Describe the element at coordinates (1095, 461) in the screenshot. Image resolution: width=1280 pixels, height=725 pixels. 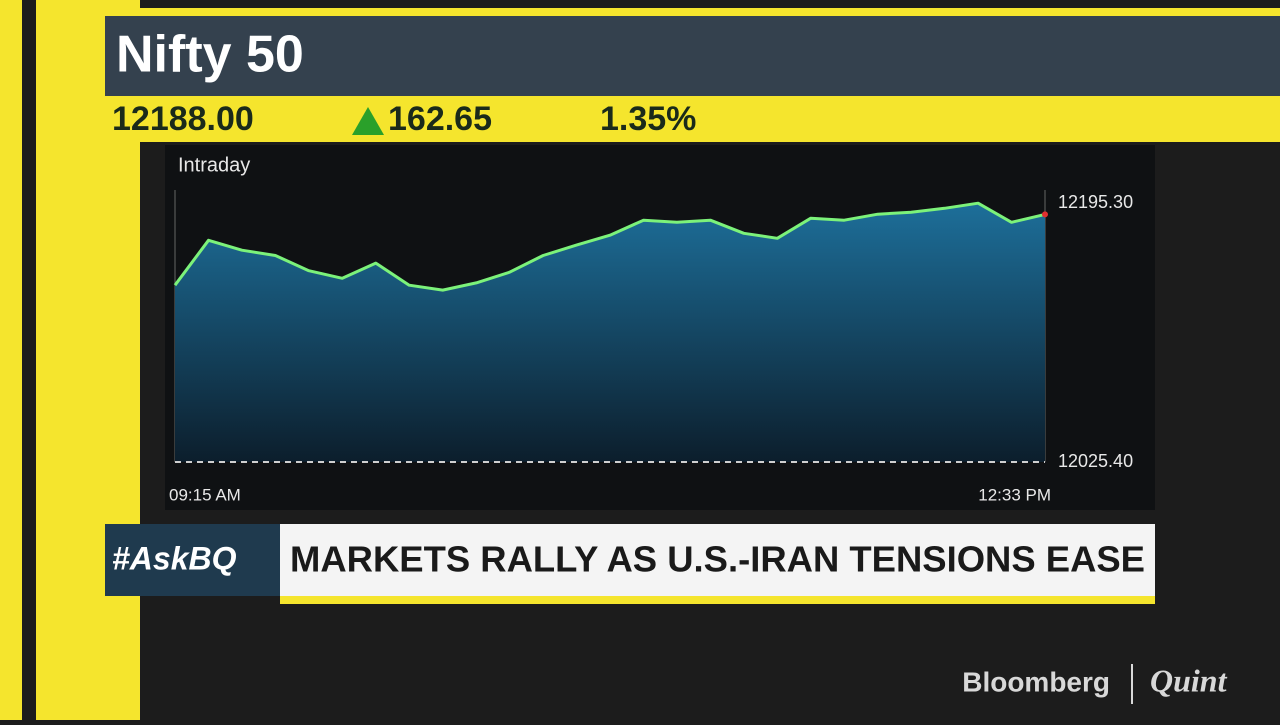
I see `y-tick-label: 12025.40` at that location.